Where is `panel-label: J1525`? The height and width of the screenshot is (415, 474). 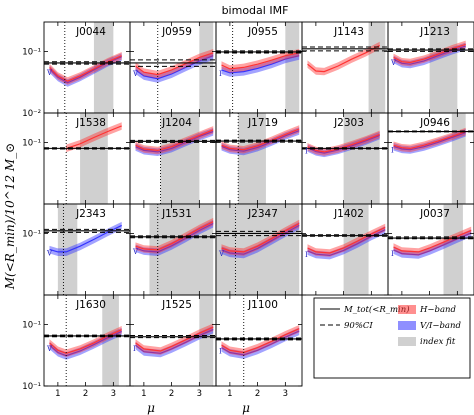 panel-label: J1525 is located at coordinates (176, 305).